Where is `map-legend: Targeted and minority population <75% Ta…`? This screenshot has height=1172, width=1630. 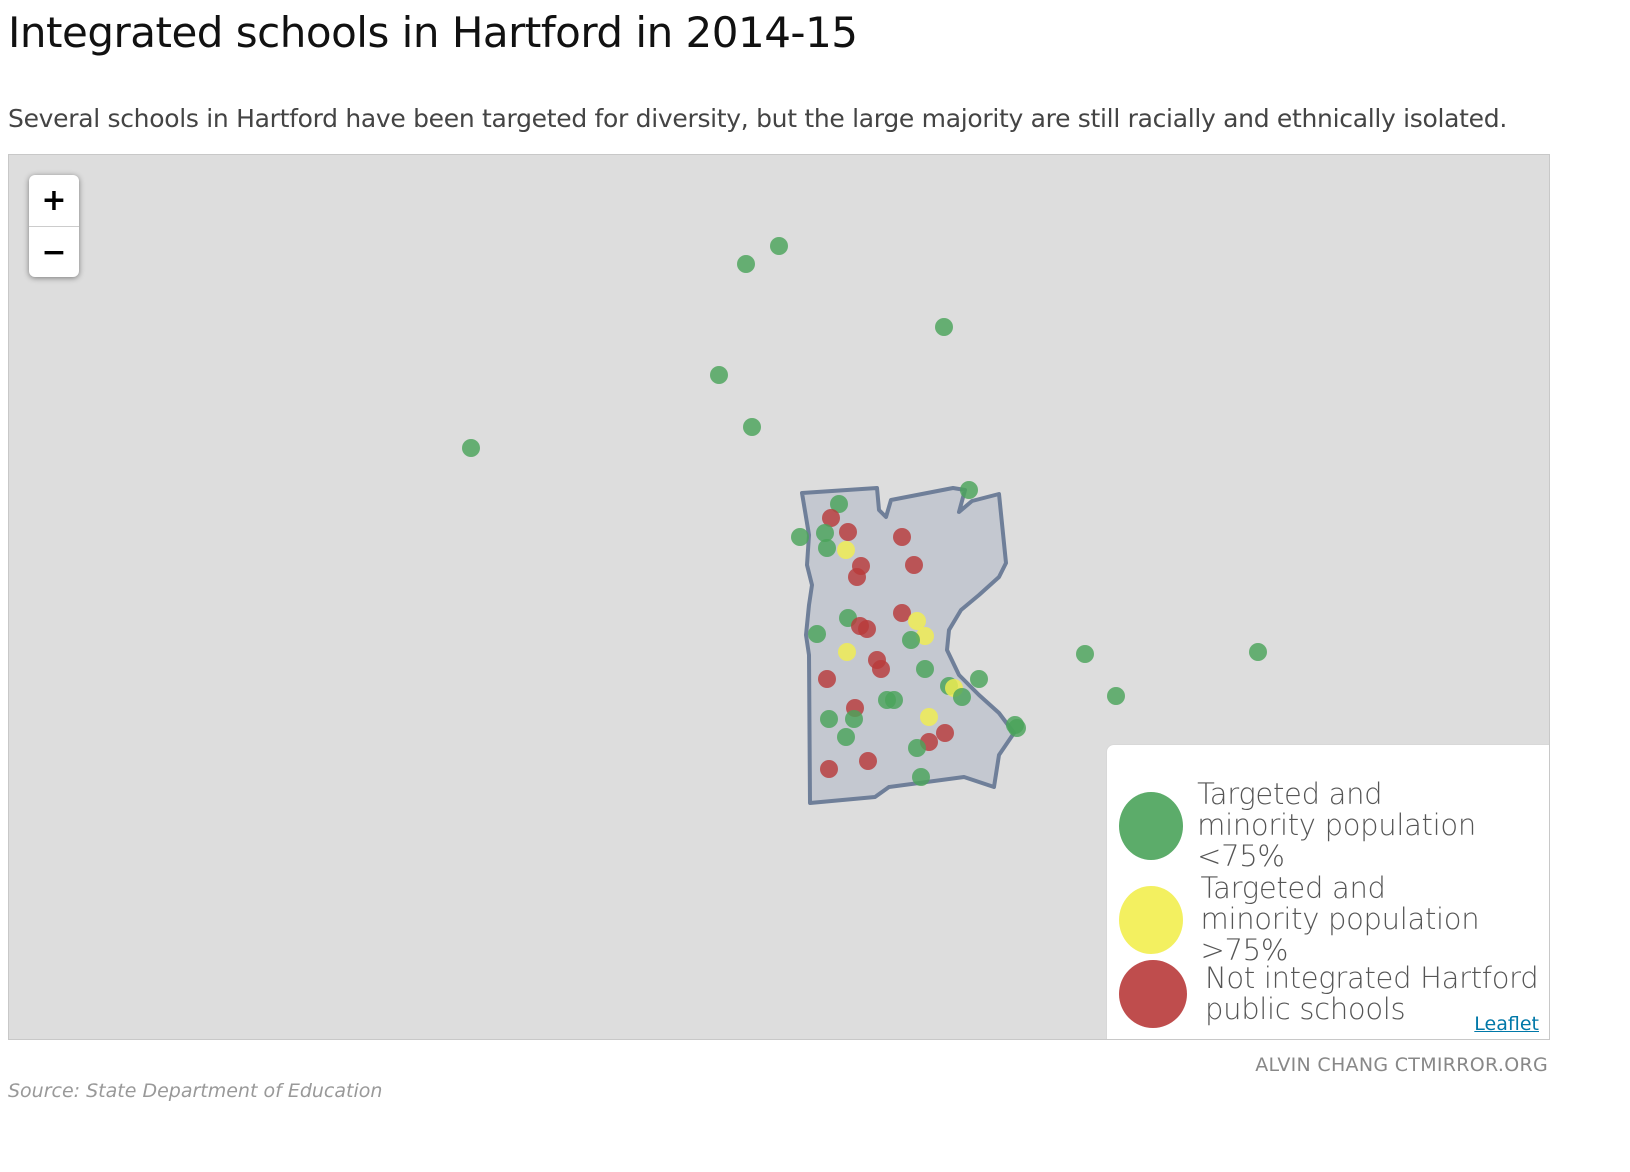 map-legend: Targeted and minority population <75% Ta… is located at coordinates (1327, 891).